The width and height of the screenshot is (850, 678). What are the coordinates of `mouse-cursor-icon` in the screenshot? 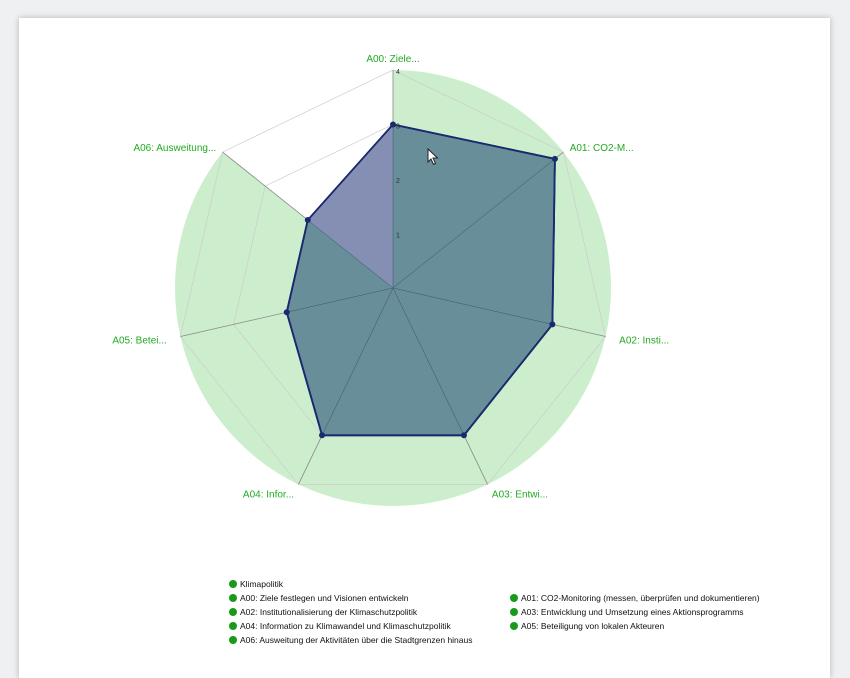 It's located at (433, 157).